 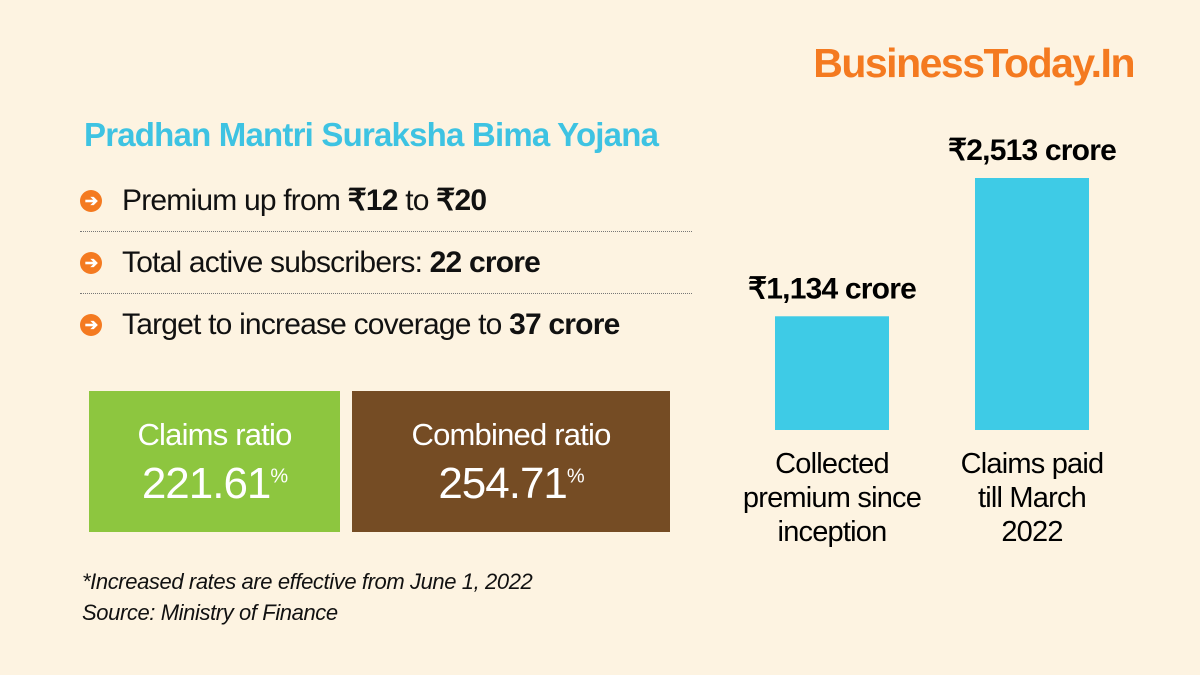 I want to click on bullet-text: Premium up from ₹12 to ₹20, so click(x=304, y=200).